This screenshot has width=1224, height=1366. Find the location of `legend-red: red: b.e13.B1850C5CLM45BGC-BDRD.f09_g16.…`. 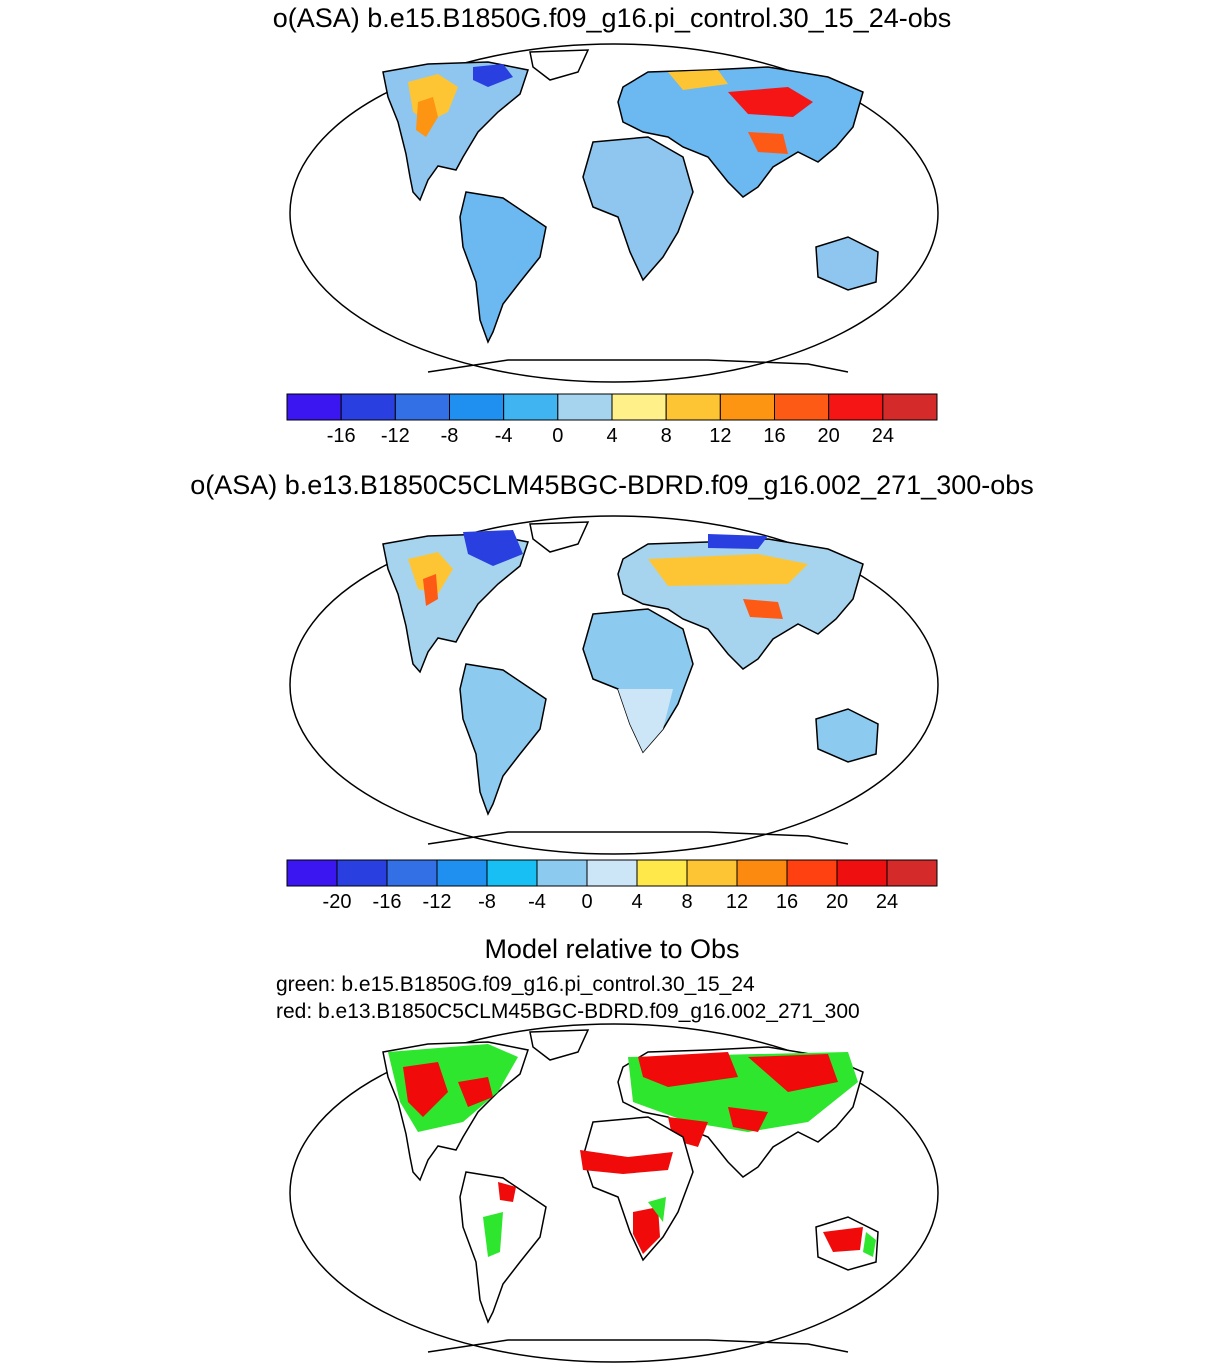

legend-red: red: b.e13.B1850C5CLM45BGC-BDRD.f09_g16.… is located at coordinates (568, 1011).